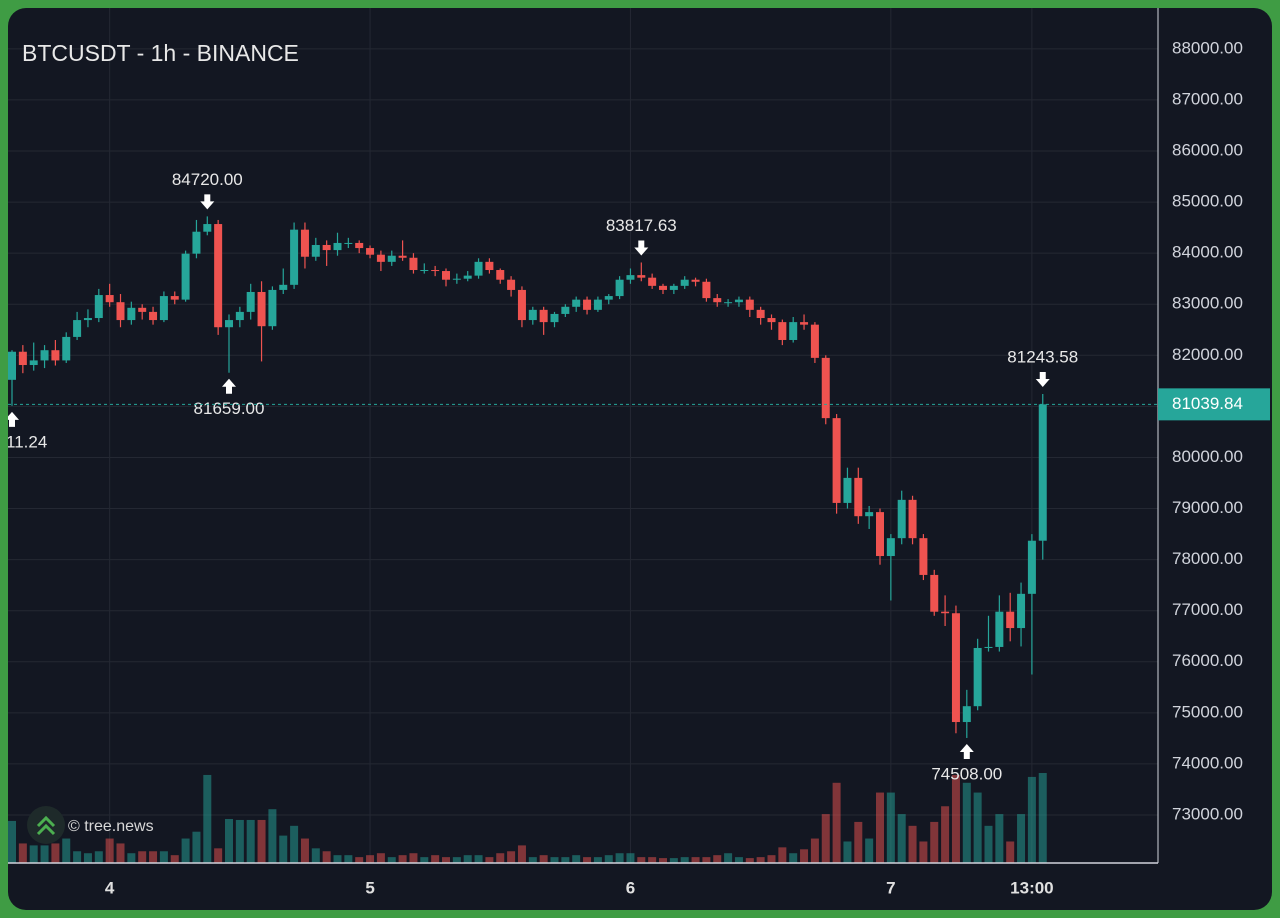  I want to click on low-label: 74508.00, so click(966, 773).